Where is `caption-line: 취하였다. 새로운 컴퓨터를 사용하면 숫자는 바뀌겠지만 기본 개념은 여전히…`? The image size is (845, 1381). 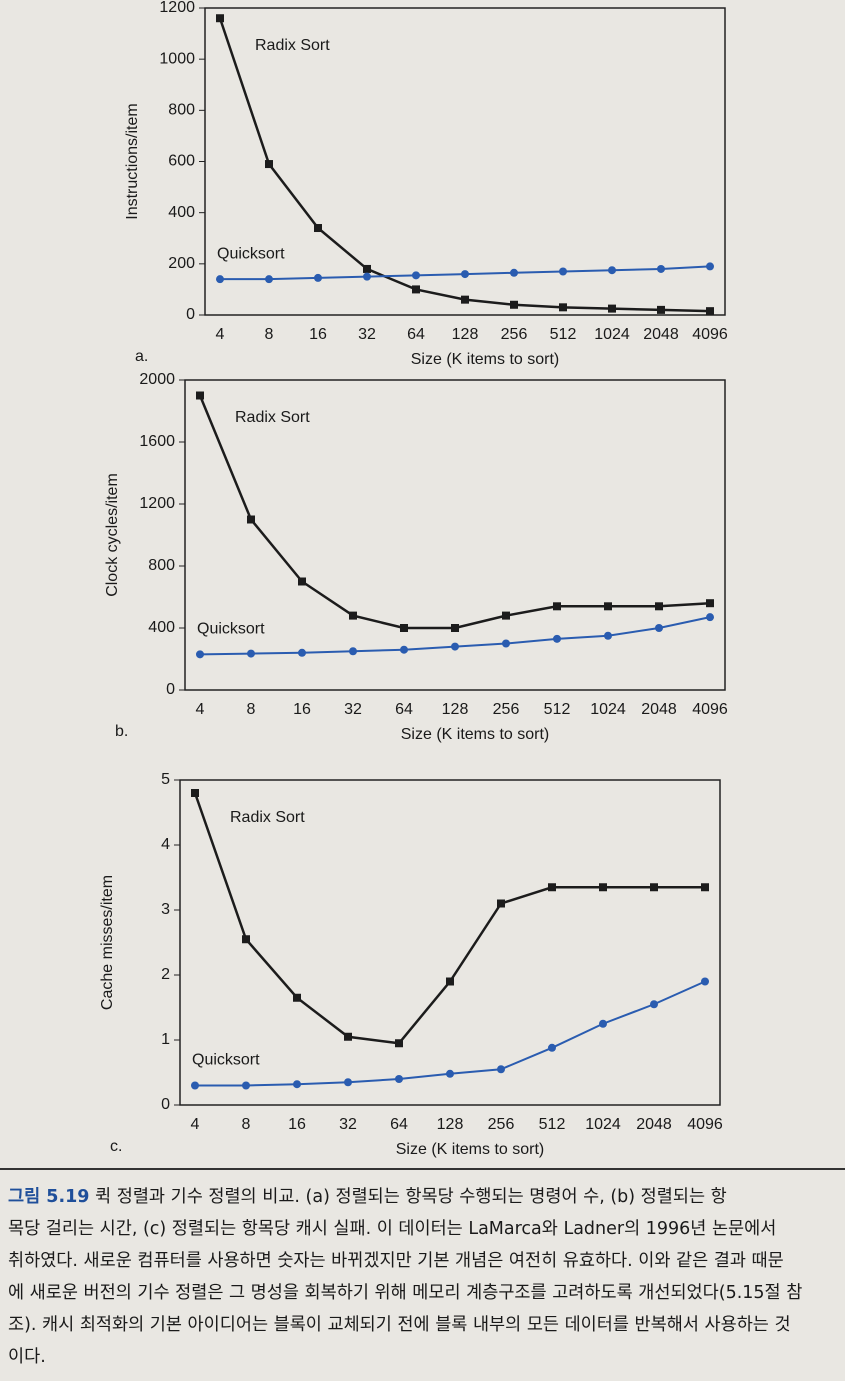
caption-line: 취하였다. 새로운 컴퓨터를 사용하면 숫자는 바뀌겠지만 기본 개념은 여전히… is located at coordinates (396, 1261).